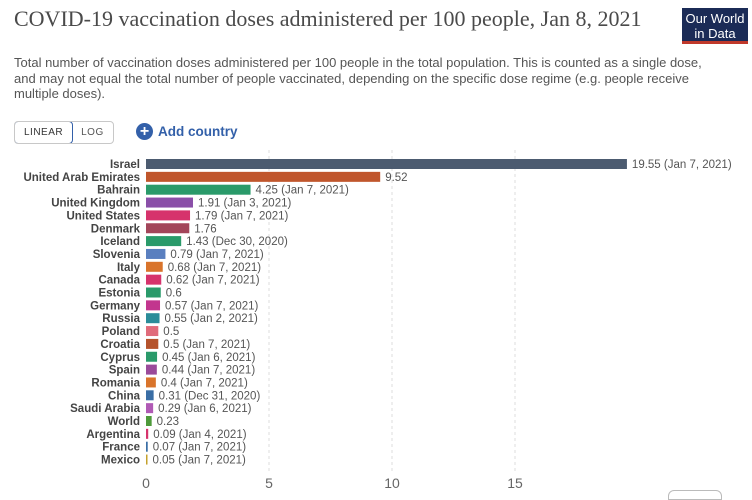 This screenshot has height=500, width=752. Describe the element at coordinates (120, 461) in the screenshot. I see `country-label: Mexico` at that location.